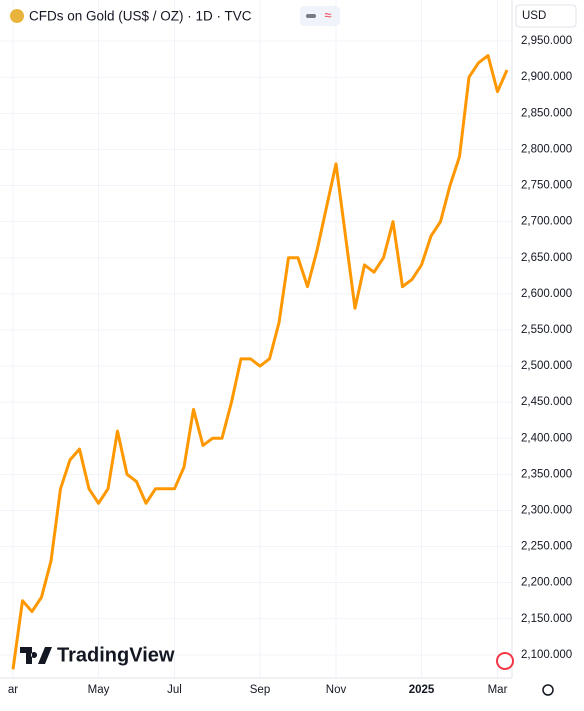  Describe the element at coordinates (546, 77) in the screenshot. I see `y-tick-label: 2,900.000` at that location.